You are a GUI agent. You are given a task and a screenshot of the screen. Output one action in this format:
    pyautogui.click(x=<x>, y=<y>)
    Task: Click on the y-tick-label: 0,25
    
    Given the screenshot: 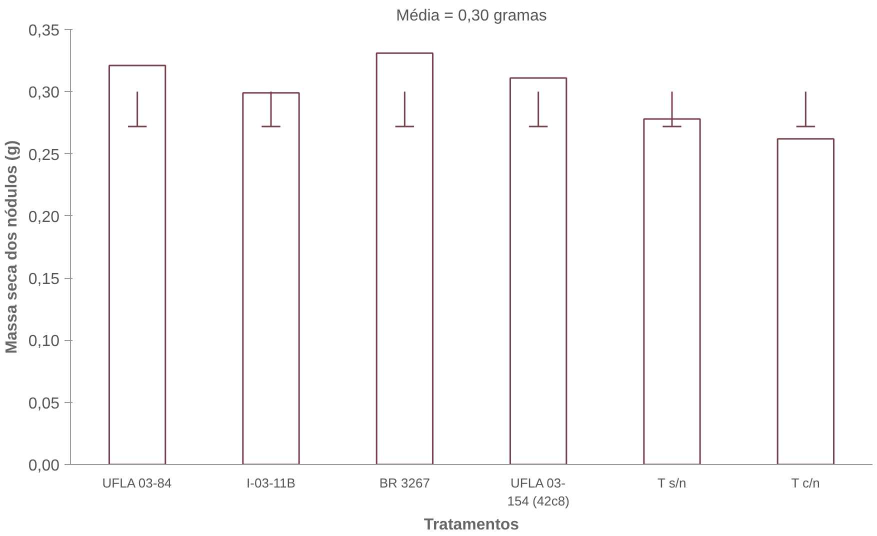 What is the action you would take?
    pyautogui.click(x=44, y=155)
    